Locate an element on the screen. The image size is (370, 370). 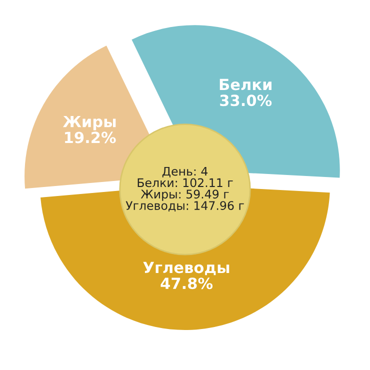
text: Белки: 102.11 г is located at coordinates (185, 183).